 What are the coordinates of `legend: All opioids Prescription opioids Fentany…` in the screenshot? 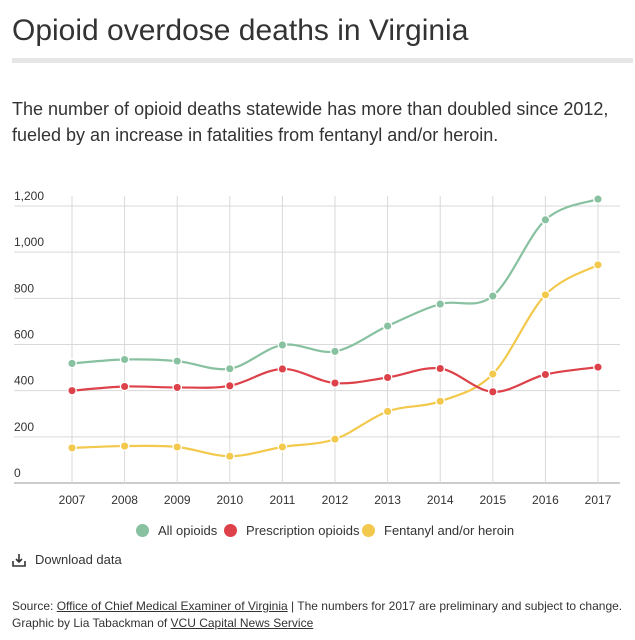 It's located at (317, 533).